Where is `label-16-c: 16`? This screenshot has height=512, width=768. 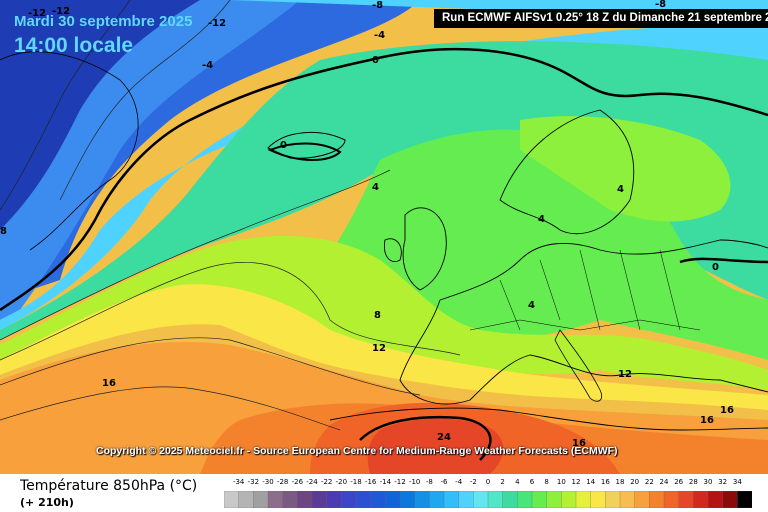 label-16-c: 16 is located at coordinates (727, 410).